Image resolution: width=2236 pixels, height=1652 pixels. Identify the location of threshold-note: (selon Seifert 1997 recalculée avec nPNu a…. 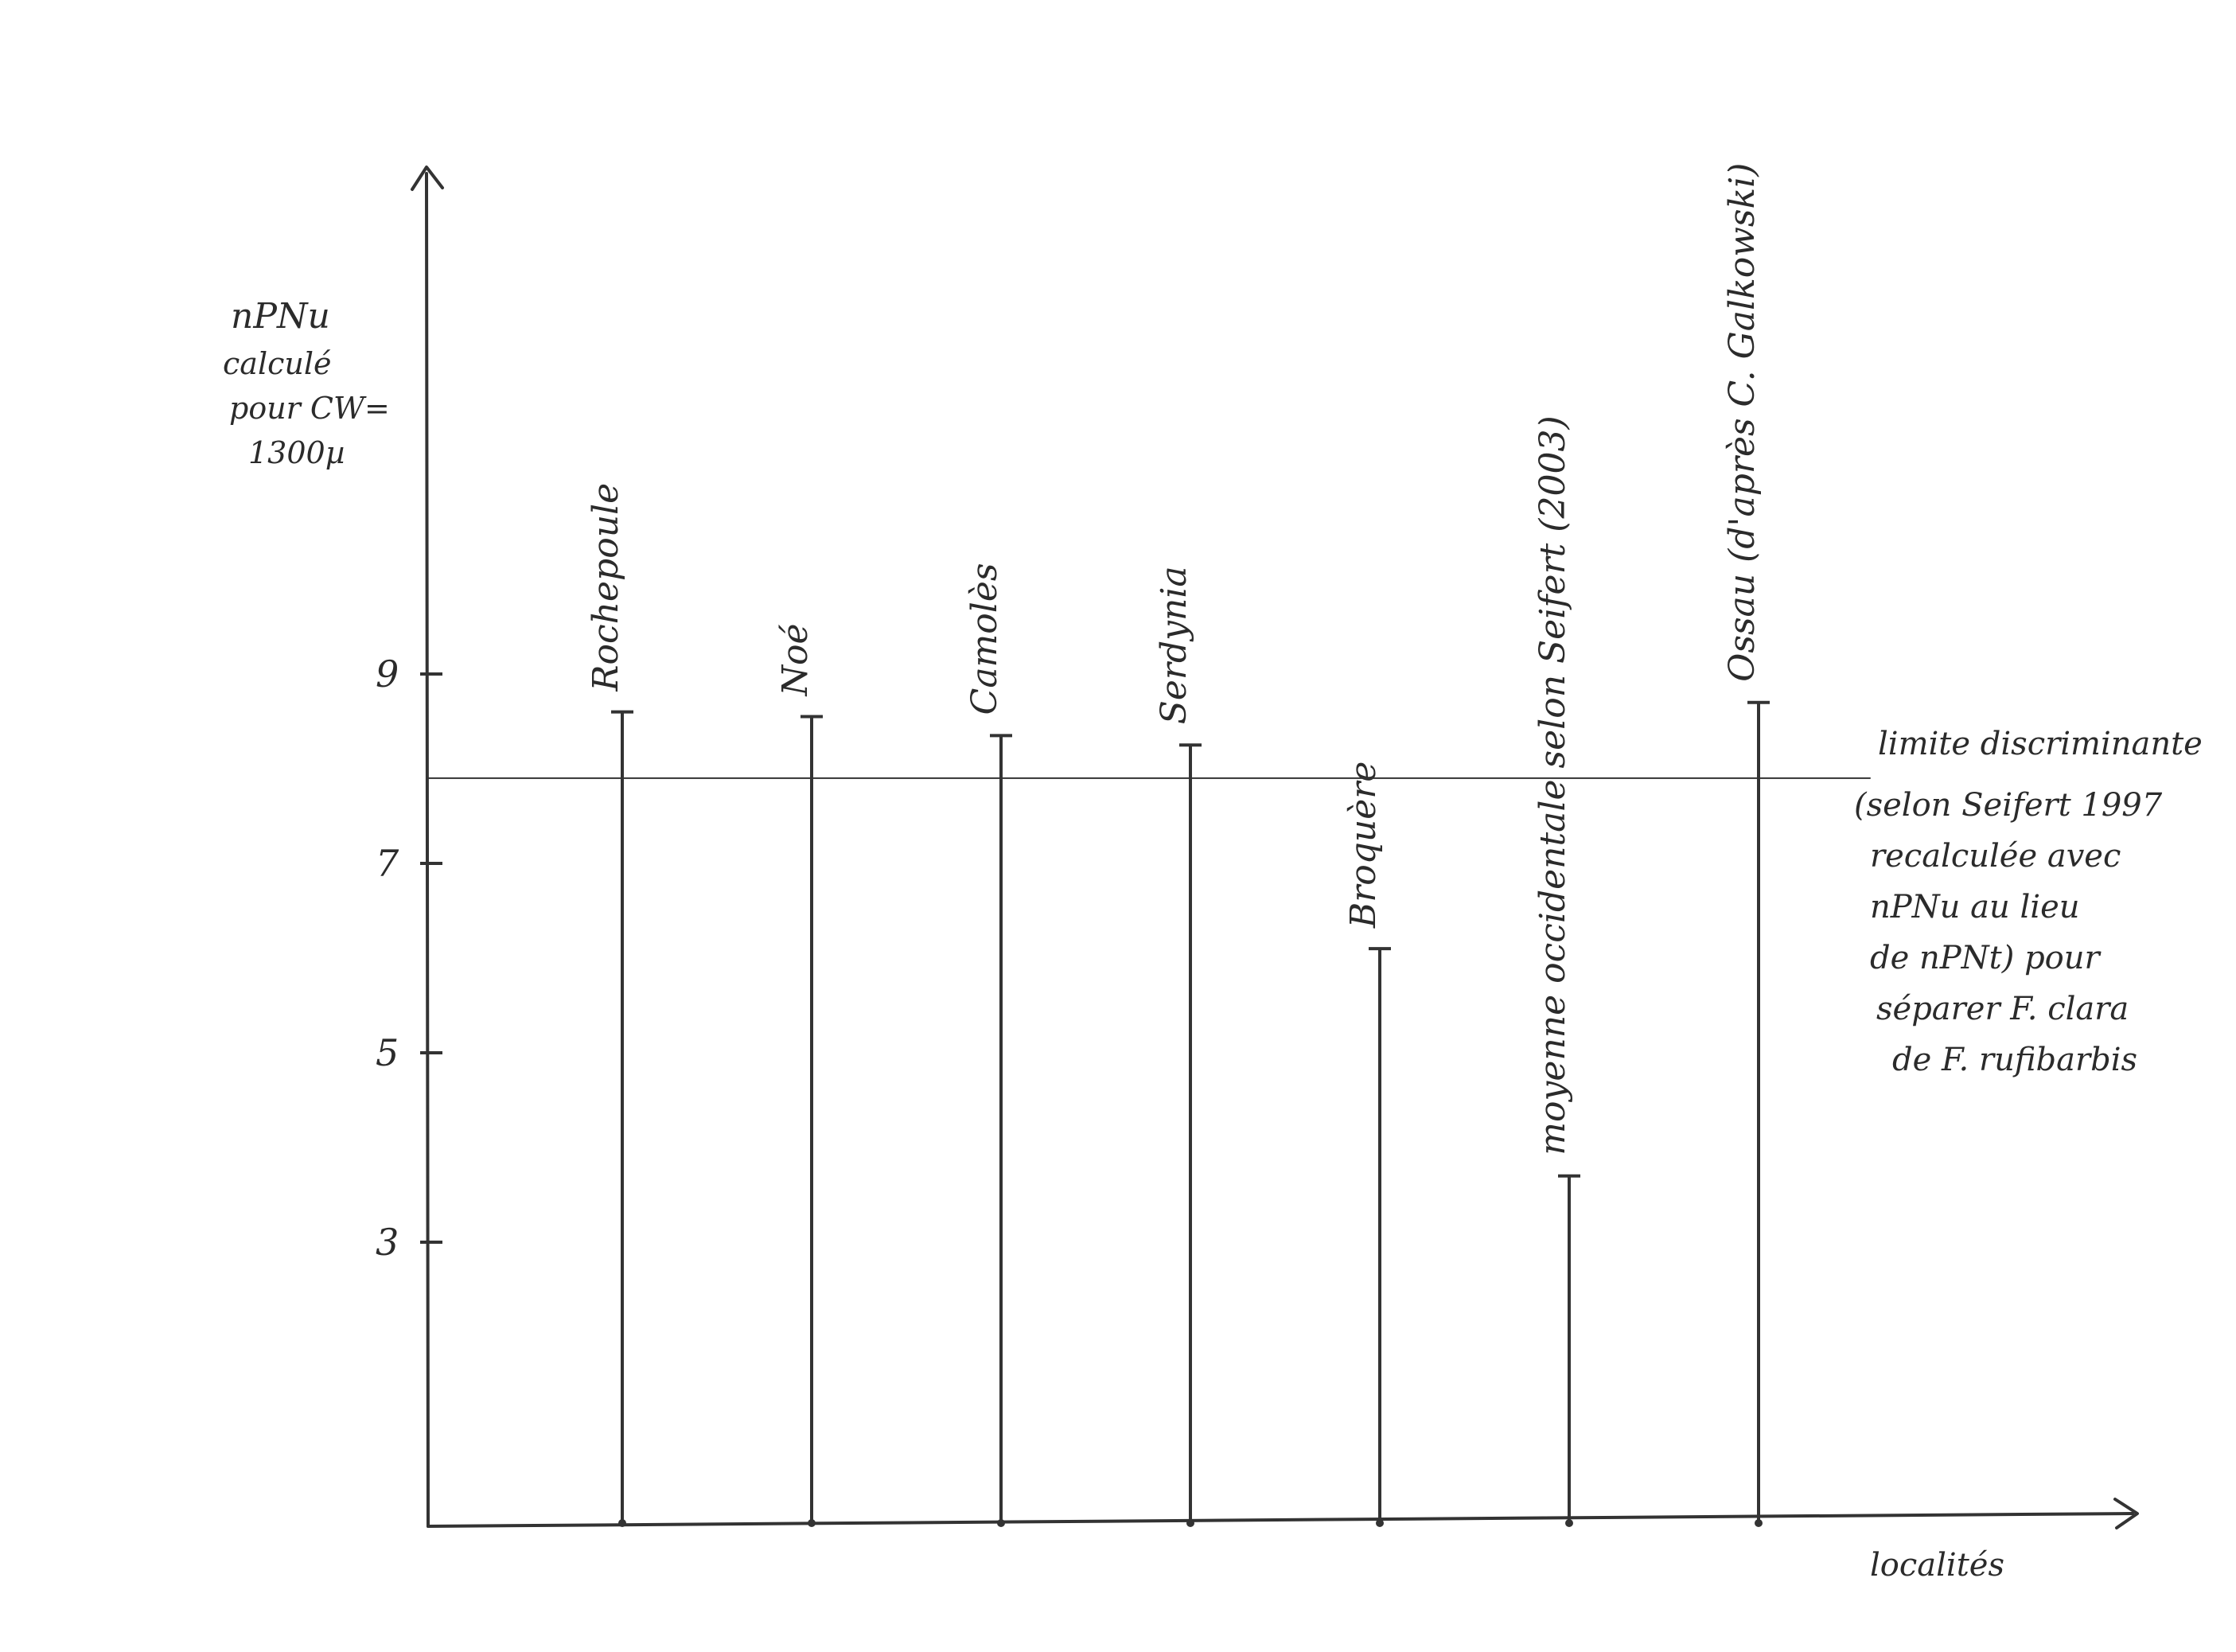
(2009, 932).